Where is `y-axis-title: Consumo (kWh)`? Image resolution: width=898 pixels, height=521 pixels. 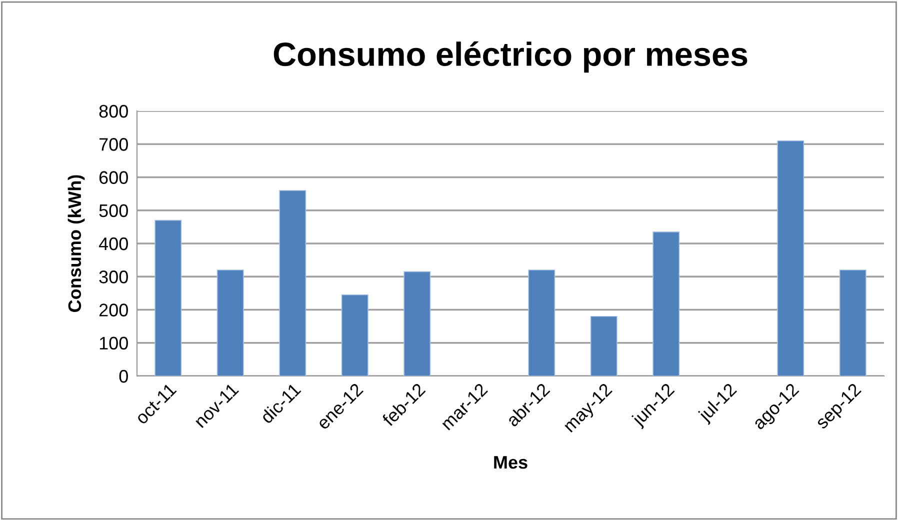 y-axis-title: Consumo (kWh) is located at coordinates (76, 243).